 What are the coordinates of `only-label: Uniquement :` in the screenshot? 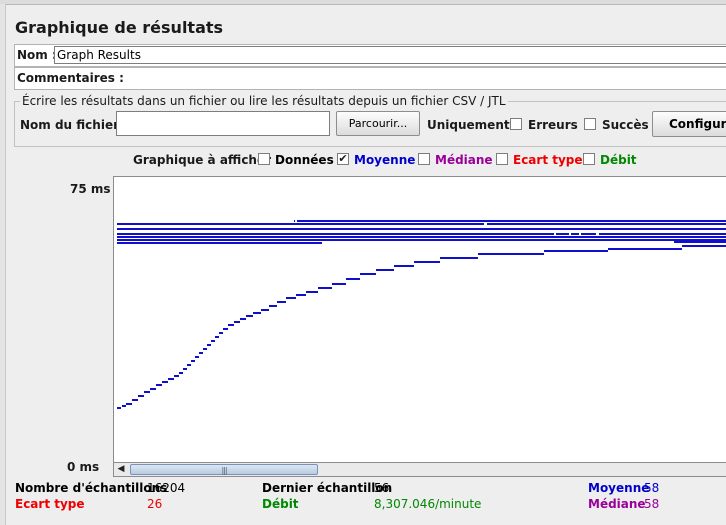 It's located at (473, 125).